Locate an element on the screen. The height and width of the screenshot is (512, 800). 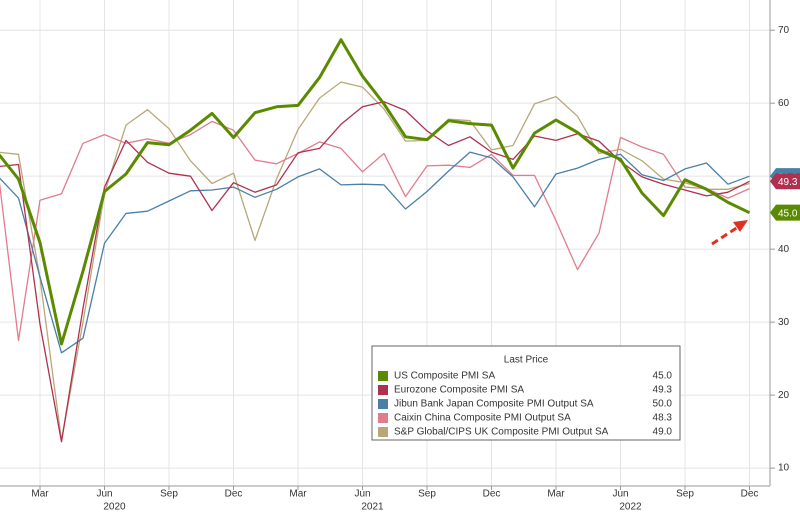
legend-value: 45.0 is located at coordinates (663, 376).